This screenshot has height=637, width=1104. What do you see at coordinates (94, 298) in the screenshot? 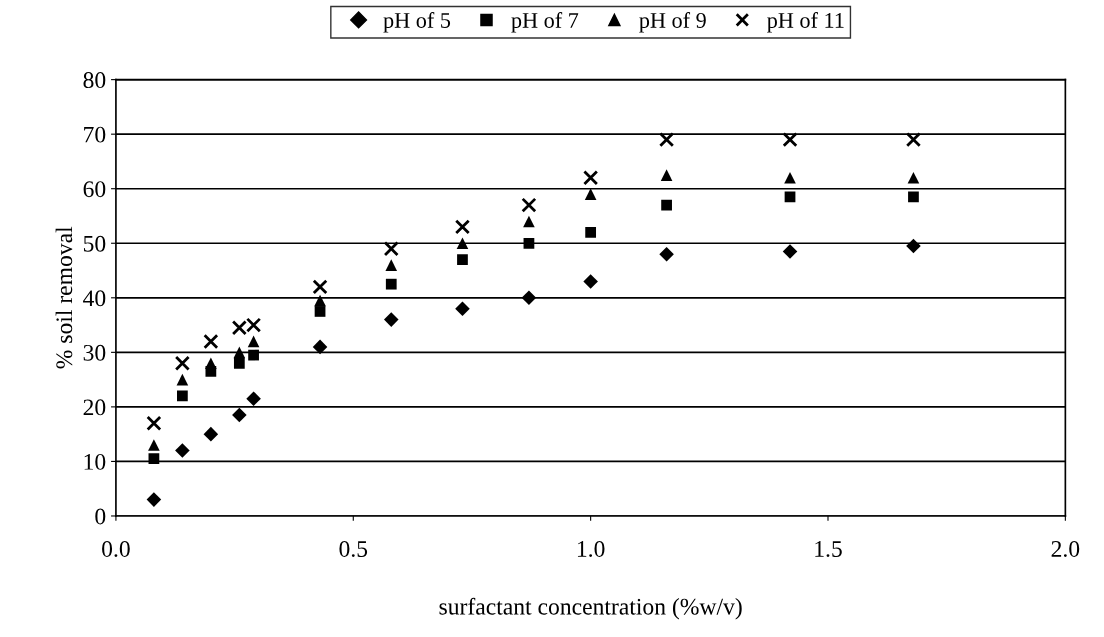
I see `y-tick-label: 40` at bounding box center [94, 298].